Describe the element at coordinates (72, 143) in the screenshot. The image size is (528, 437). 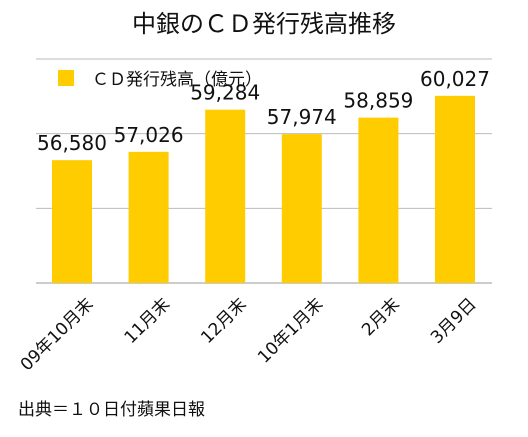
I see `data-label: 56,580` at that location.